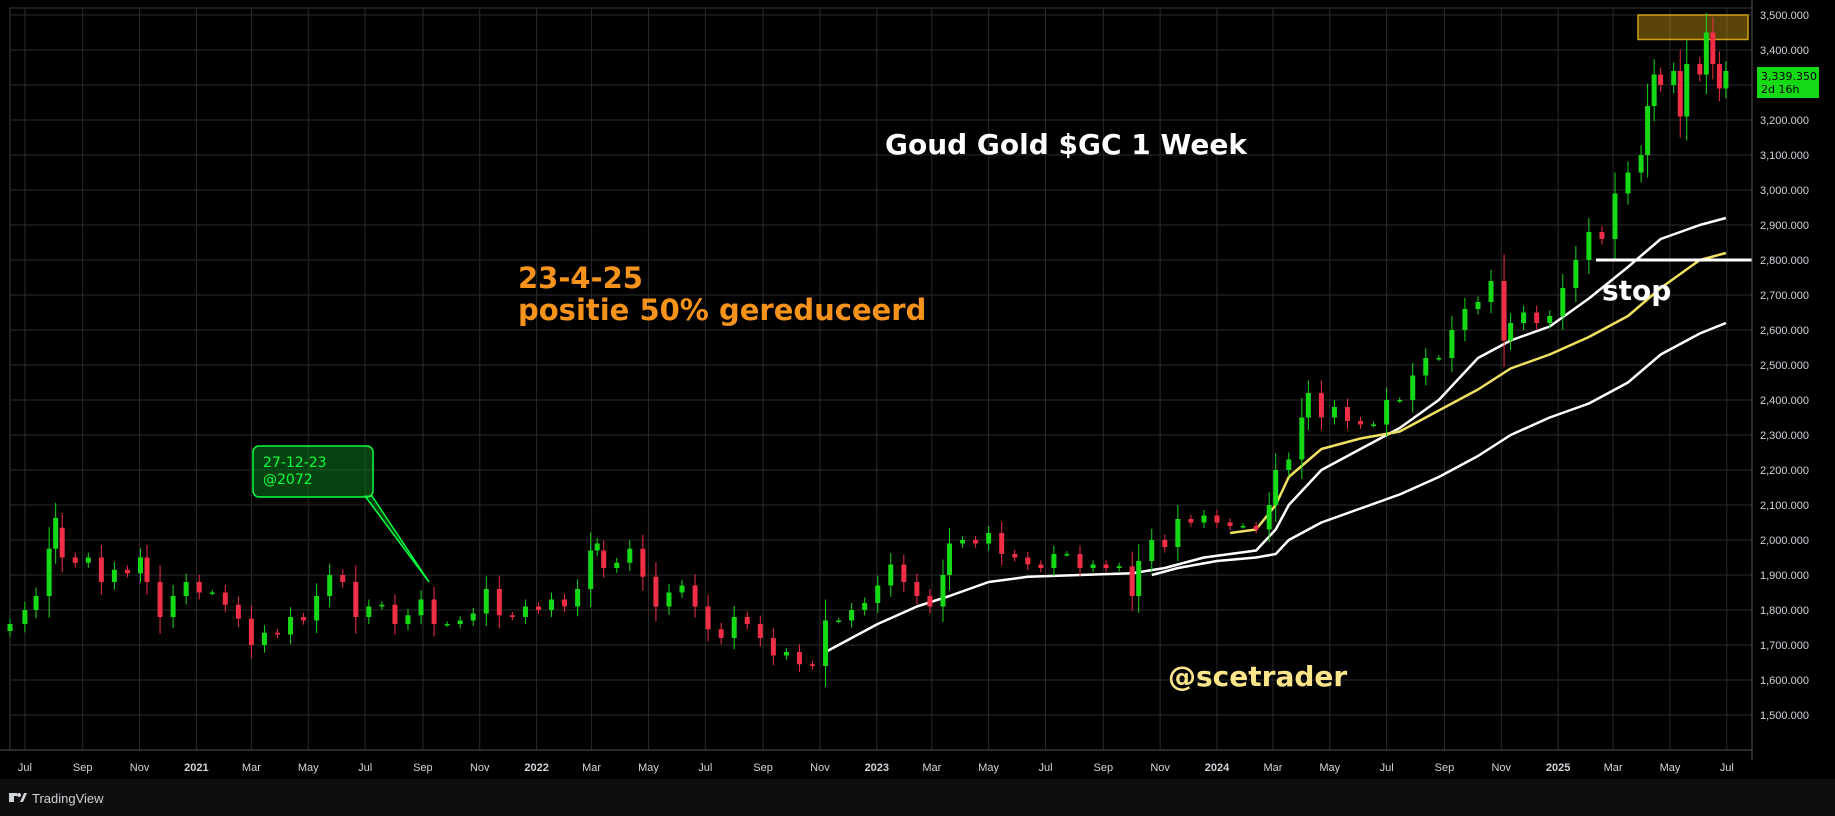 The height and width of the screenshot is (816, 1835). What do you see at coordinates (1784, 436) in the screenshot?
I see `y-tick-label: 2,300.000` at bounding box center [1784, 436].